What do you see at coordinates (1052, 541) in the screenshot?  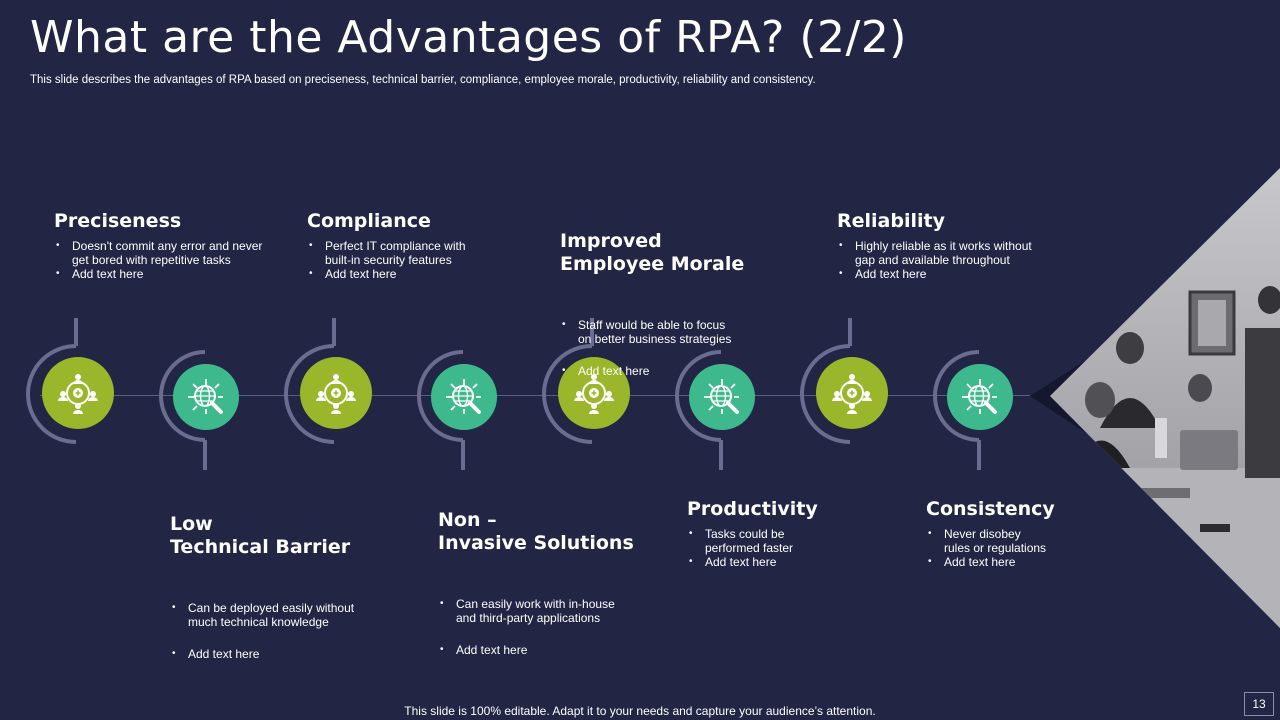 I see `bullet: Never disobey rules or regulations` at bounding box center [1052, 541].